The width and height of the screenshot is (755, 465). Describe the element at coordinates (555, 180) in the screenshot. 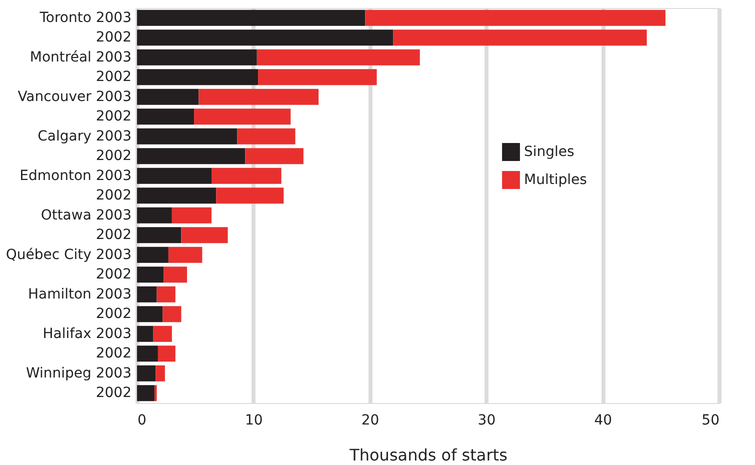

I see `legend-label: Multiples` at that location.